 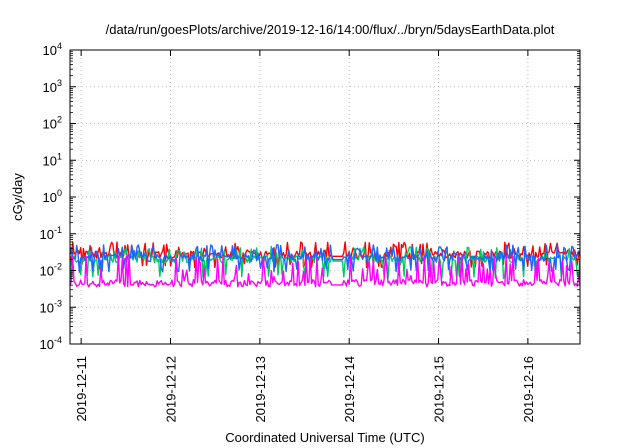 I want to click on y-tick-label: 10¹, so click(x=52, y=159).